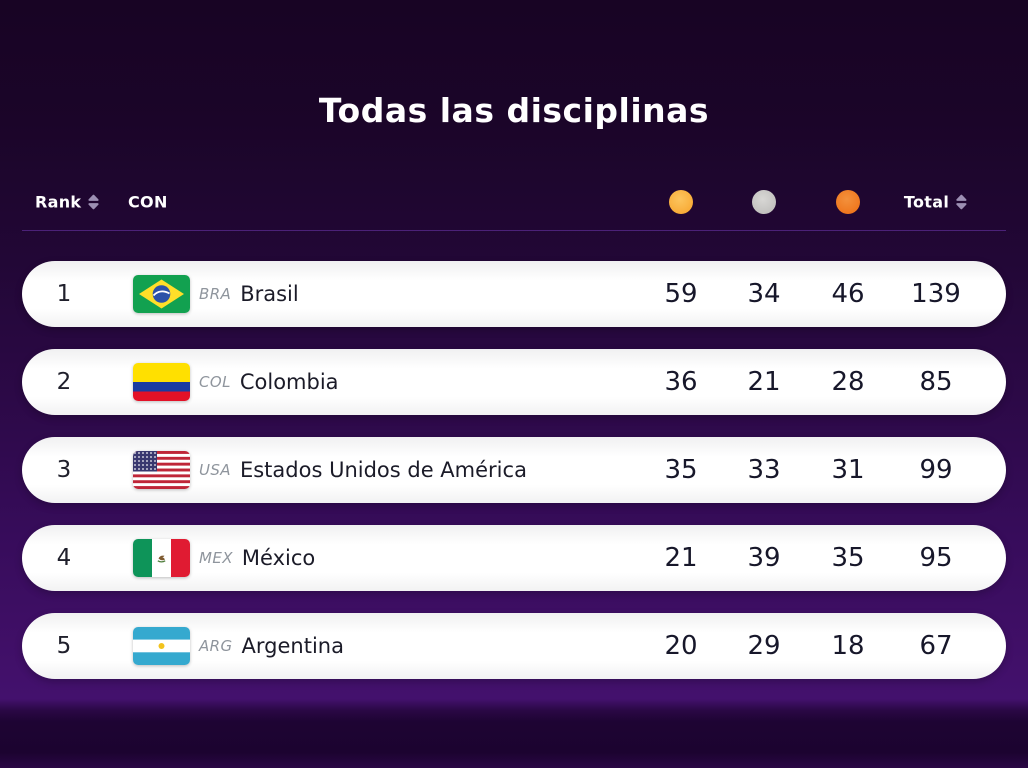 Image resolution: width=1028 pixels, height=768 pixels. What do you see at coordinates (514, 646) in the screenshot?
I see `table-row-argentina: 5 ARG Argentina 20 29 18 67` at bounding box center [514, 646].